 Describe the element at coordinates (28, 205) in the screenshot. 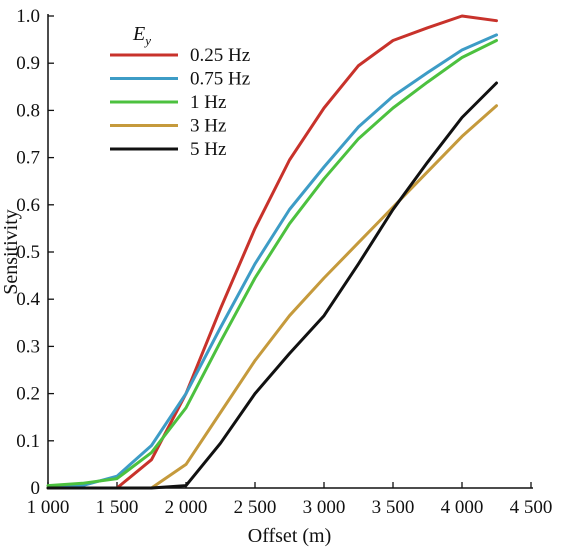

I see `y-tick-label: 0.6` at that location.